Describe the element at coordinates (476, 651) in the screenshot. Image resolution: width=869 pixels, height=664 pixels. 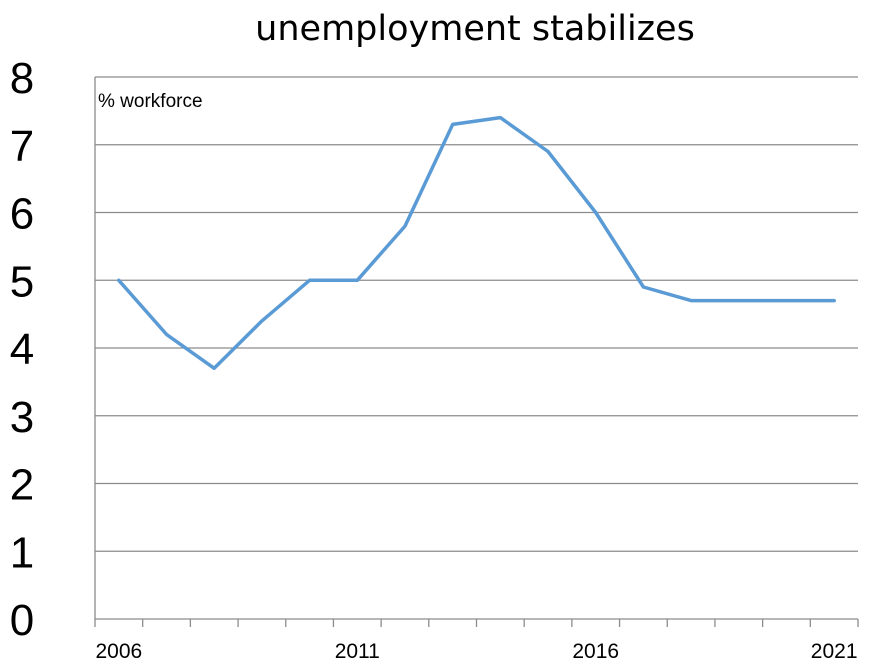
I see `x-axis-tick-labels: 2006 2011 2016 2021` at that location.